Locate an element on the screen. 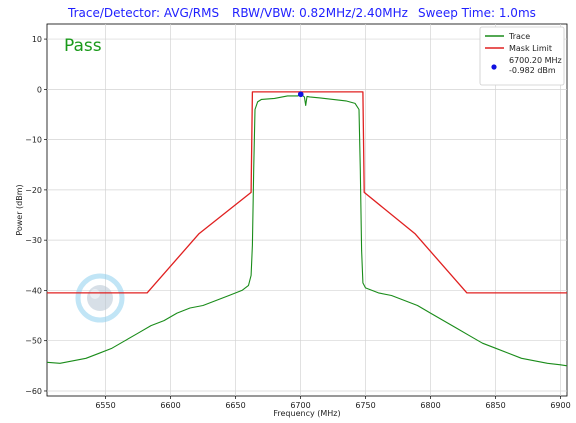  y-tick-label: −30 is located at coordinates (33, 240).